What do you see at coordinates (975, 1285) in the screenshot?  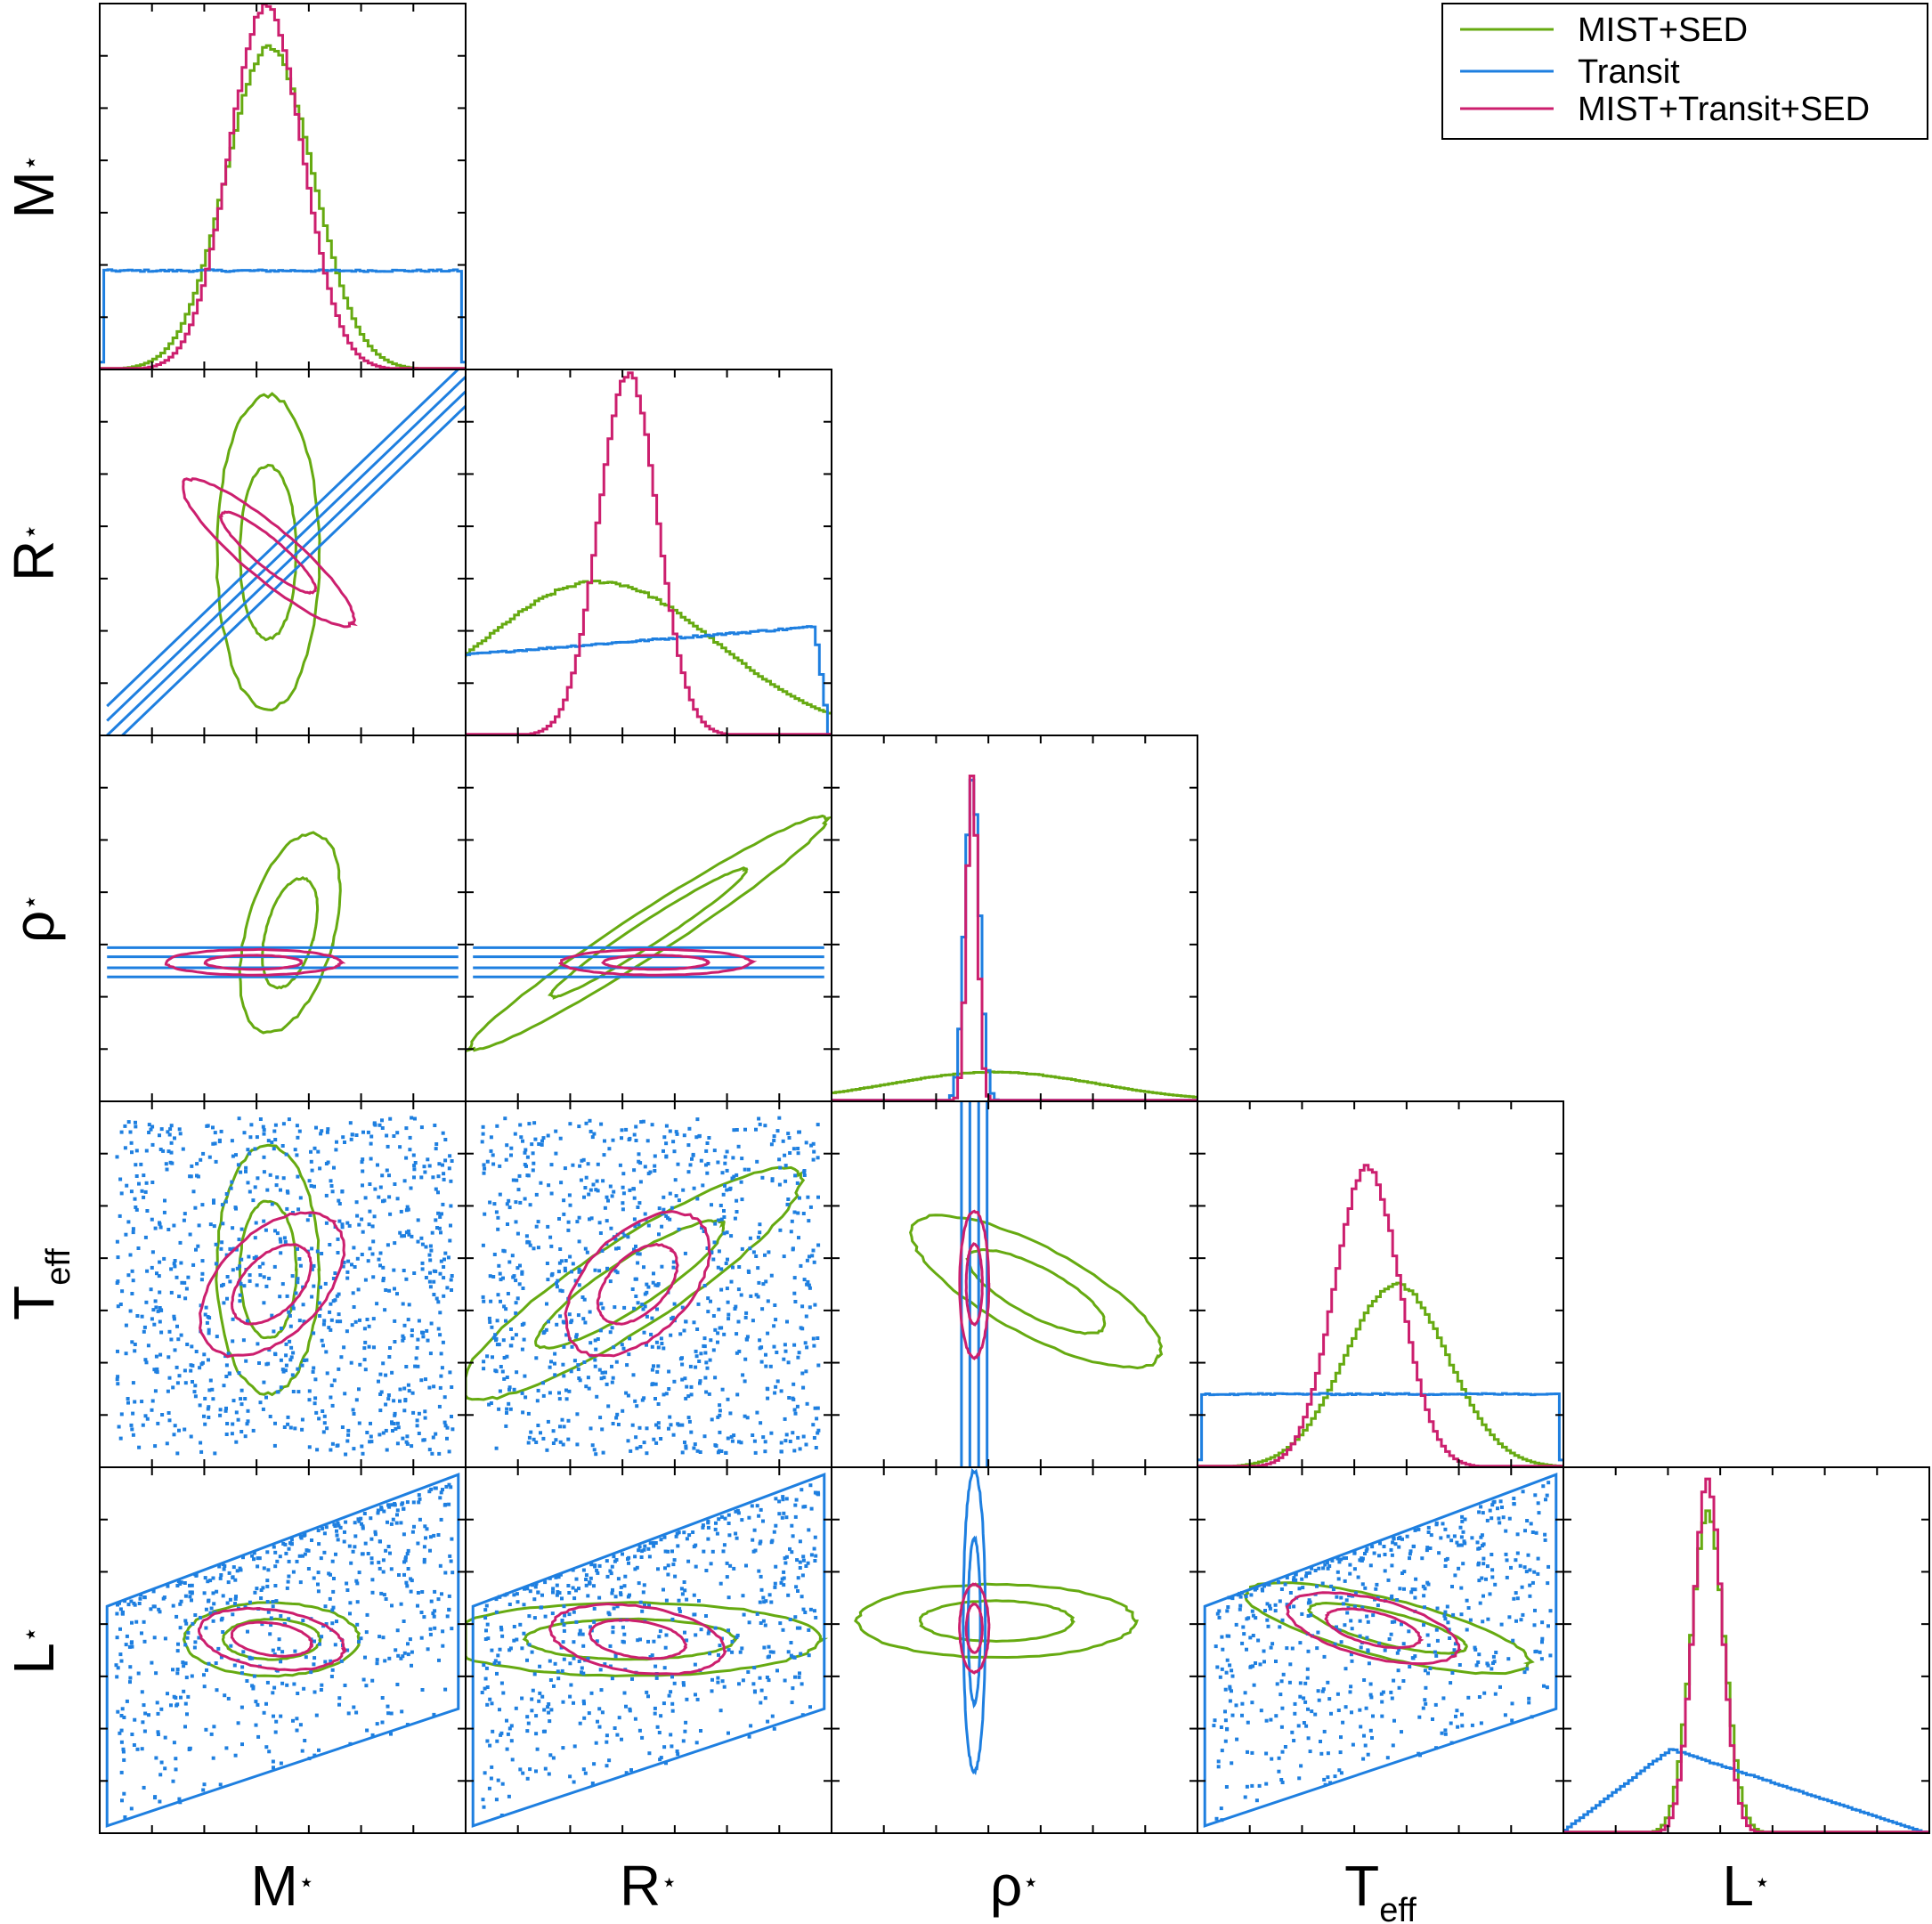 I see `mist-transit-sed-contour-2sigma` at bounding box center [975, 1285].